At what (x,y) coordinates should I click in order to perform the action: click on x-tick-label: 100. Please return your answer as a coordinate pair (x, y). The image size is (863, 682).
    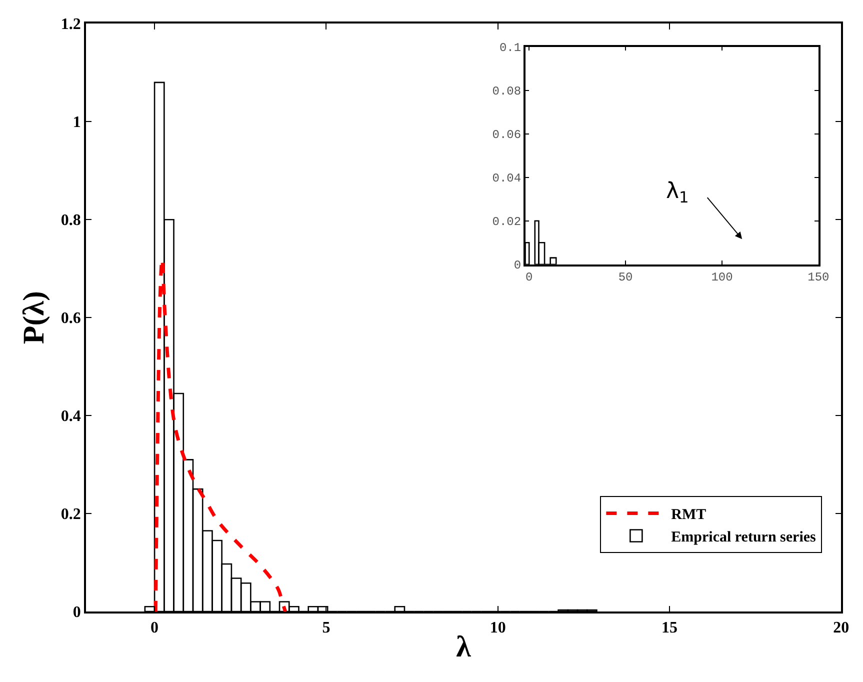
    Looking at the image, I should click on (722, 277).